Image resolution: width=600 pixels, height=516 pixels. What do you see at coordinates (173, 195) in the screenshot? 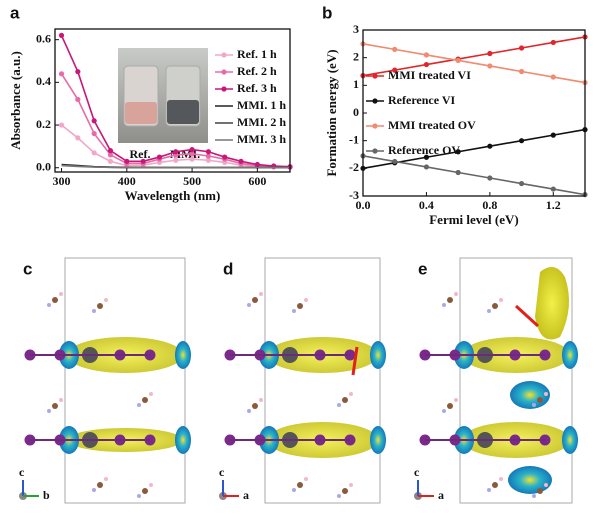
I see `x-axis-label: Wavelength (nm)` at bounding box center [173, 195].